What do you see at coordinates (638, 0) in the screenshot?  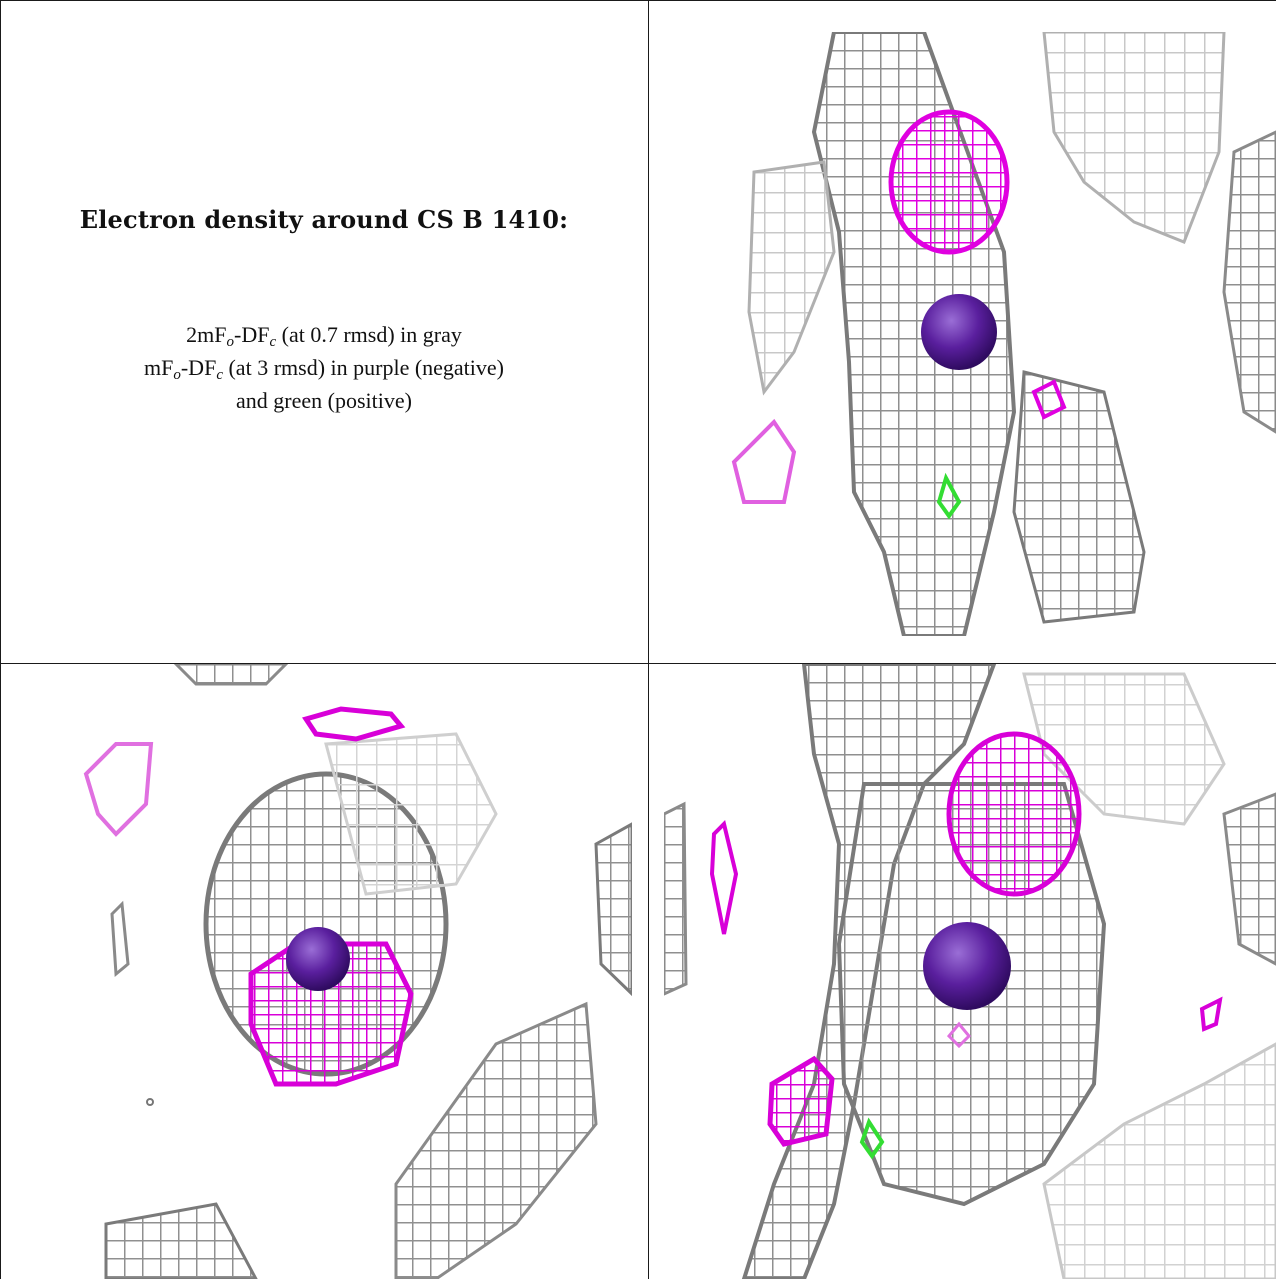 I see `border-top` at bounding box center [638, 0].